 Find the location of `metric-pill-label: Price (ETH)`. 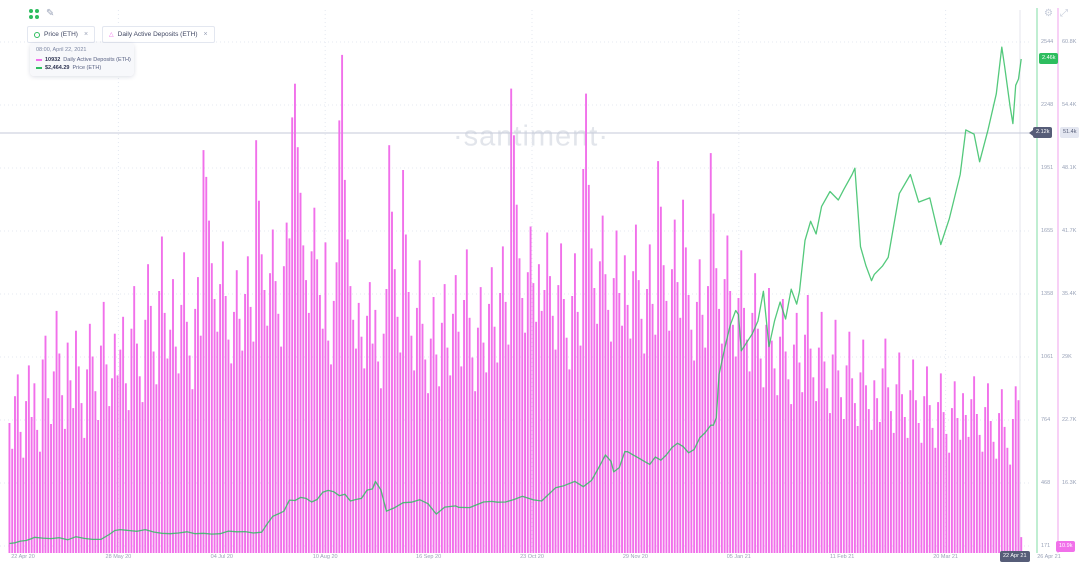

metric-pill-label: Price (ETH) is located at coordinates (61, 34).